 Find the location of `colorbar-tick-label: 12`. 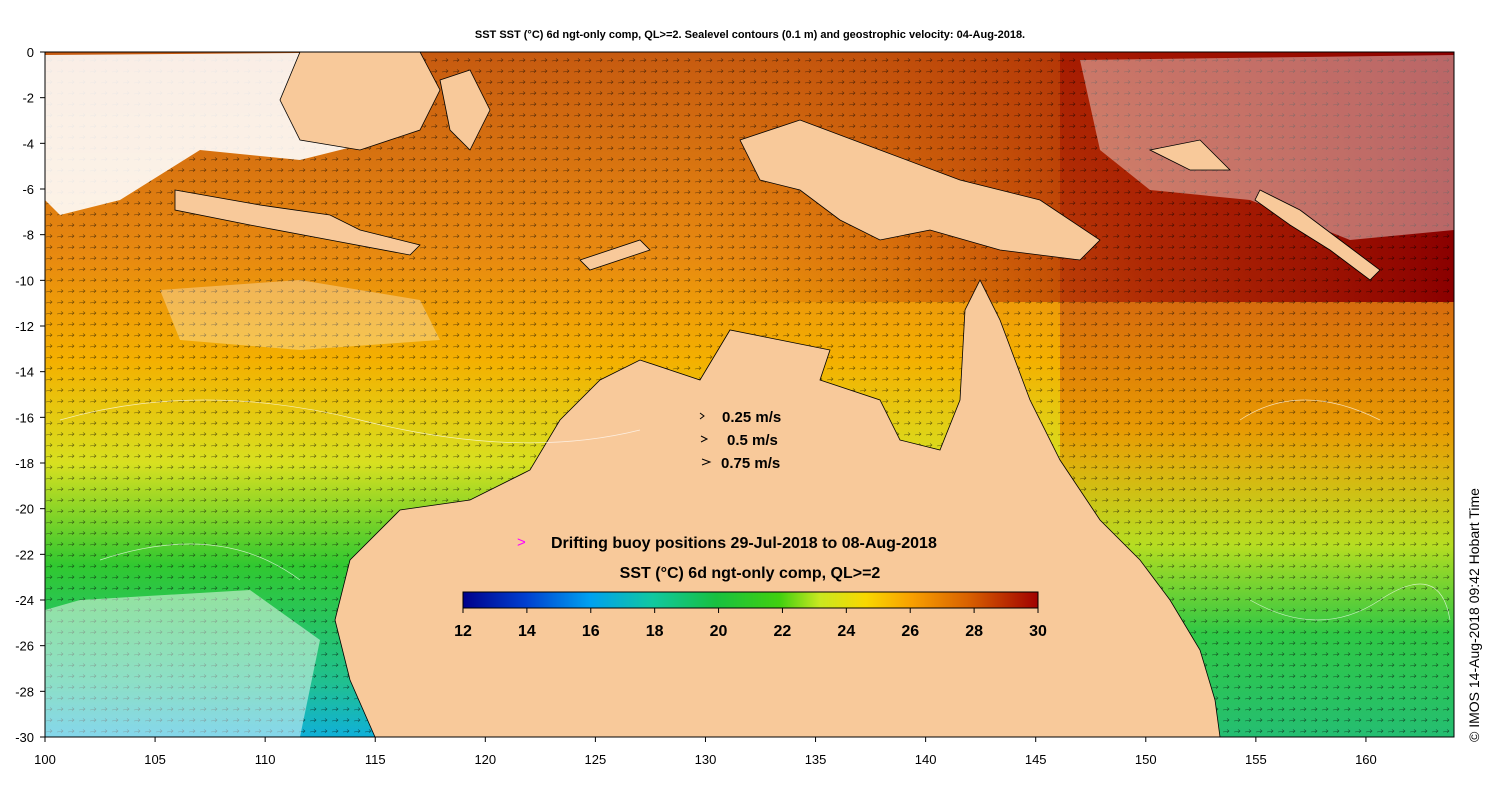

colorbar-tick-label: 12 is located at coordinates (463, 631).